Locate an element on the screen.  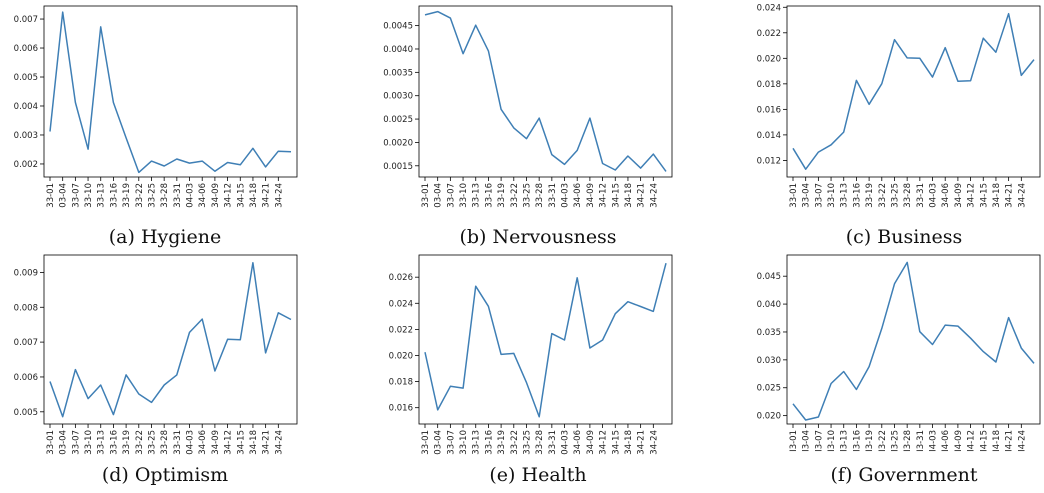
caption-business: (c) Business is located at coordinates (904, 237).